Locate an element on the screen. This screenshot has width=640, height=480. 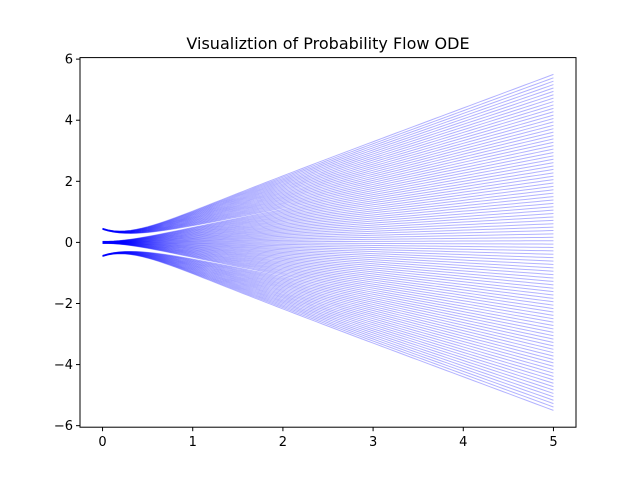
y-tick-label: −6 is located at coordinates (63, 426).